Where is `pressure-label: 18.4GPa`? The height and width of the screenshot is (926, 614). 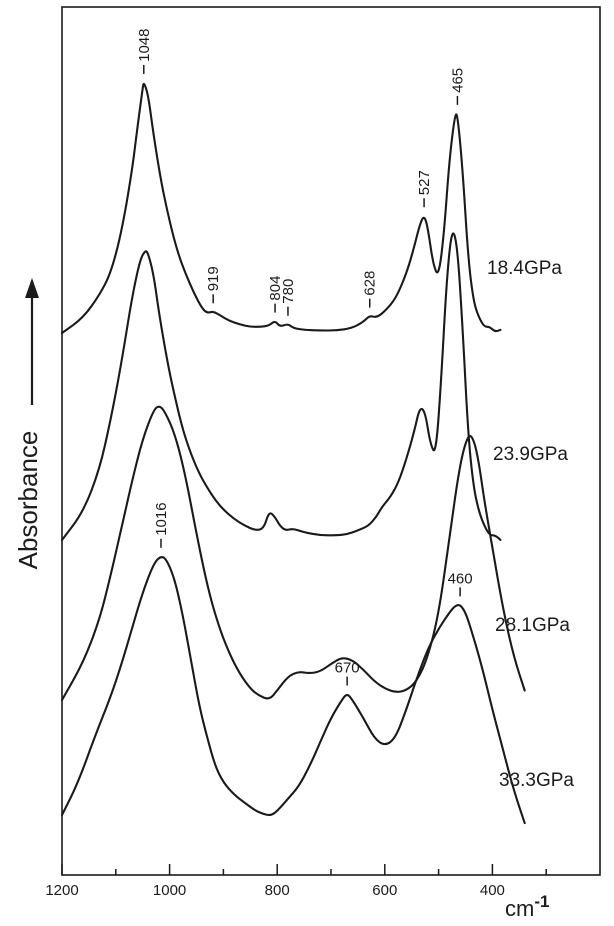 pressure-label: 18.4GPa is located at coordinates (524, 268).